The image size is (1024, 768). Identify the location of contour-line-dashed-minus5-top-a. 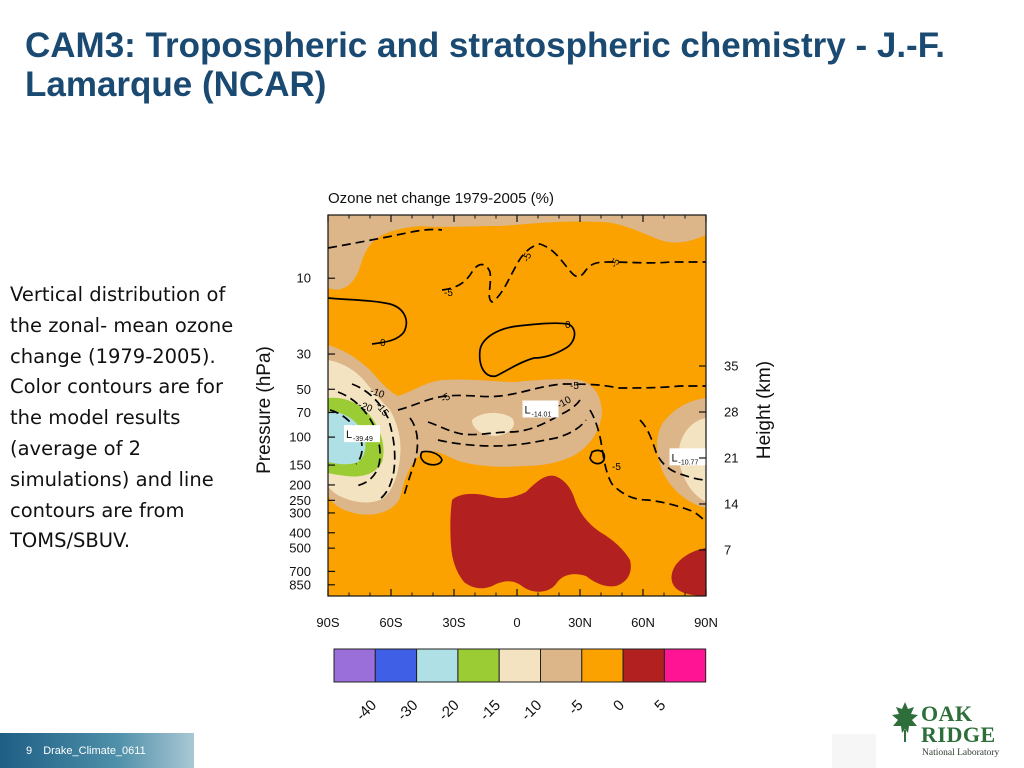
(385, 238).